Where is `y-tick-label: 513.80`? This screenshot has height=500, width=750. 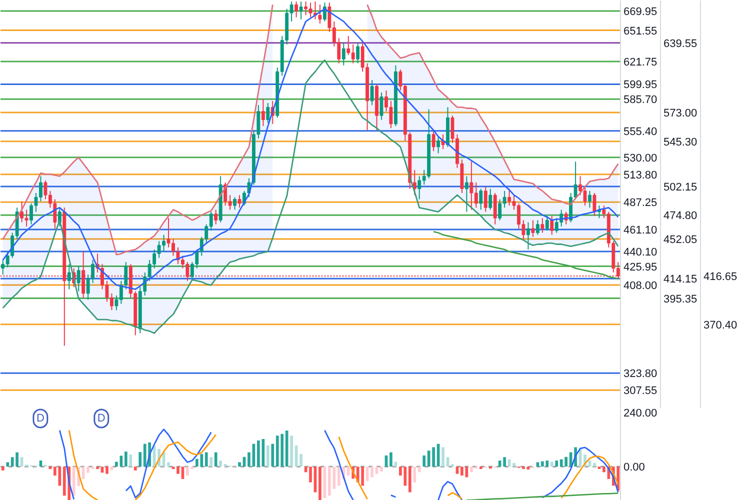
y-tick-label: 513.80 is located at coordinates (641, 175).